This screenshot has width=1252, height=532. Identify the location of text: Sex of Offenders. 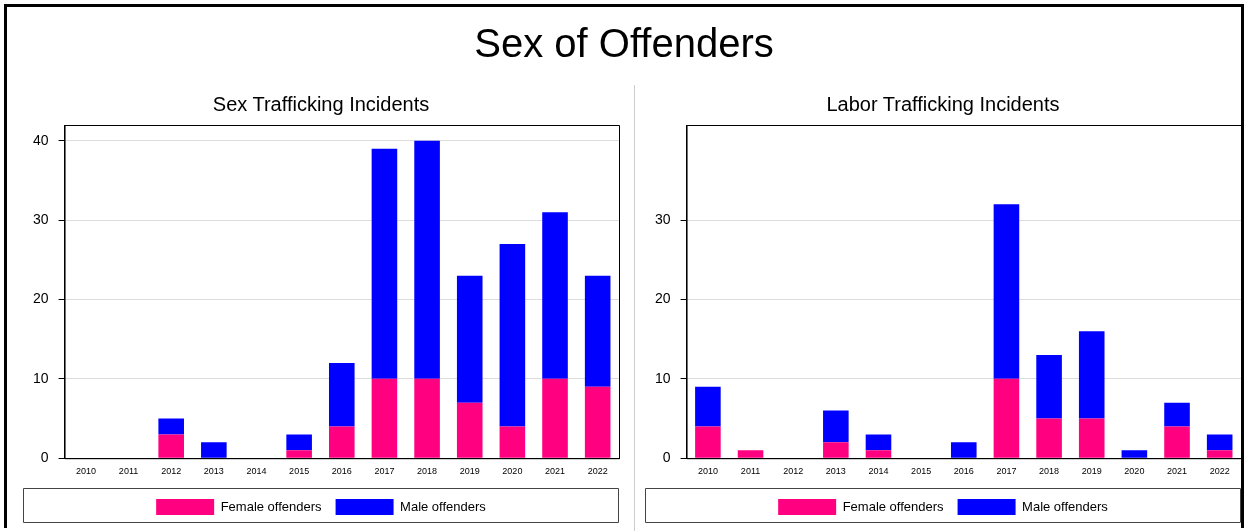
(624, 43).